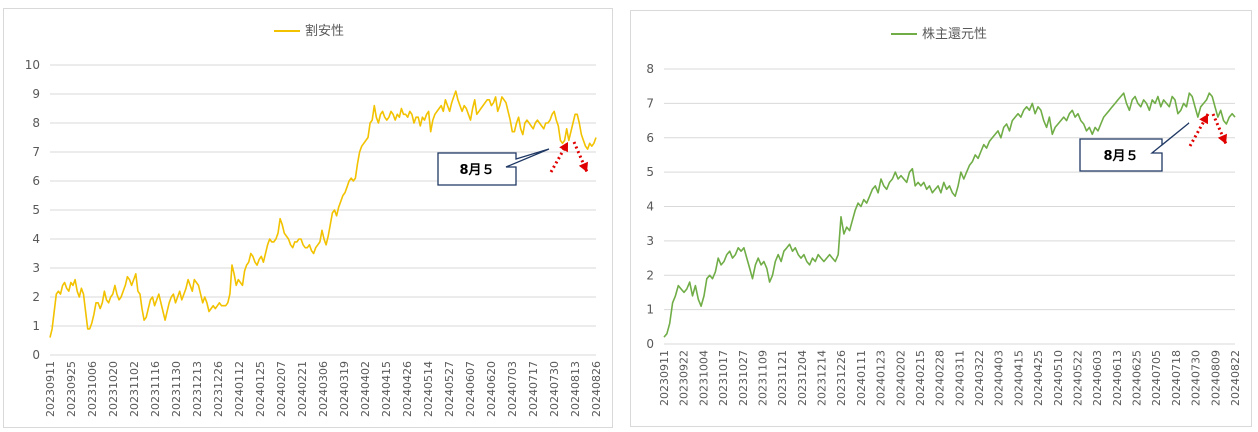 This screenshot has width=1258, height=432. What do you see at coordinates (1156, 378) in the screenshot?
I see `x-tick-label: 20240705` at bounding box center [1156, 378].